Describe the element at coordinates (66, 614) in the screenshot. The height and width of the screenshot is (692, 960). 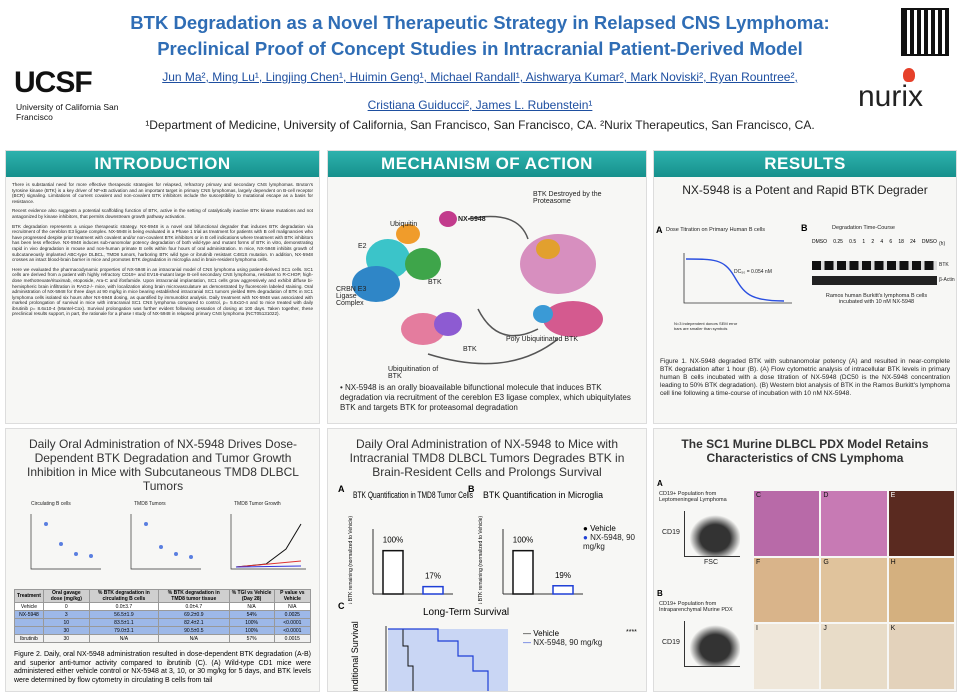
I see `table-cell: 3` at that location.